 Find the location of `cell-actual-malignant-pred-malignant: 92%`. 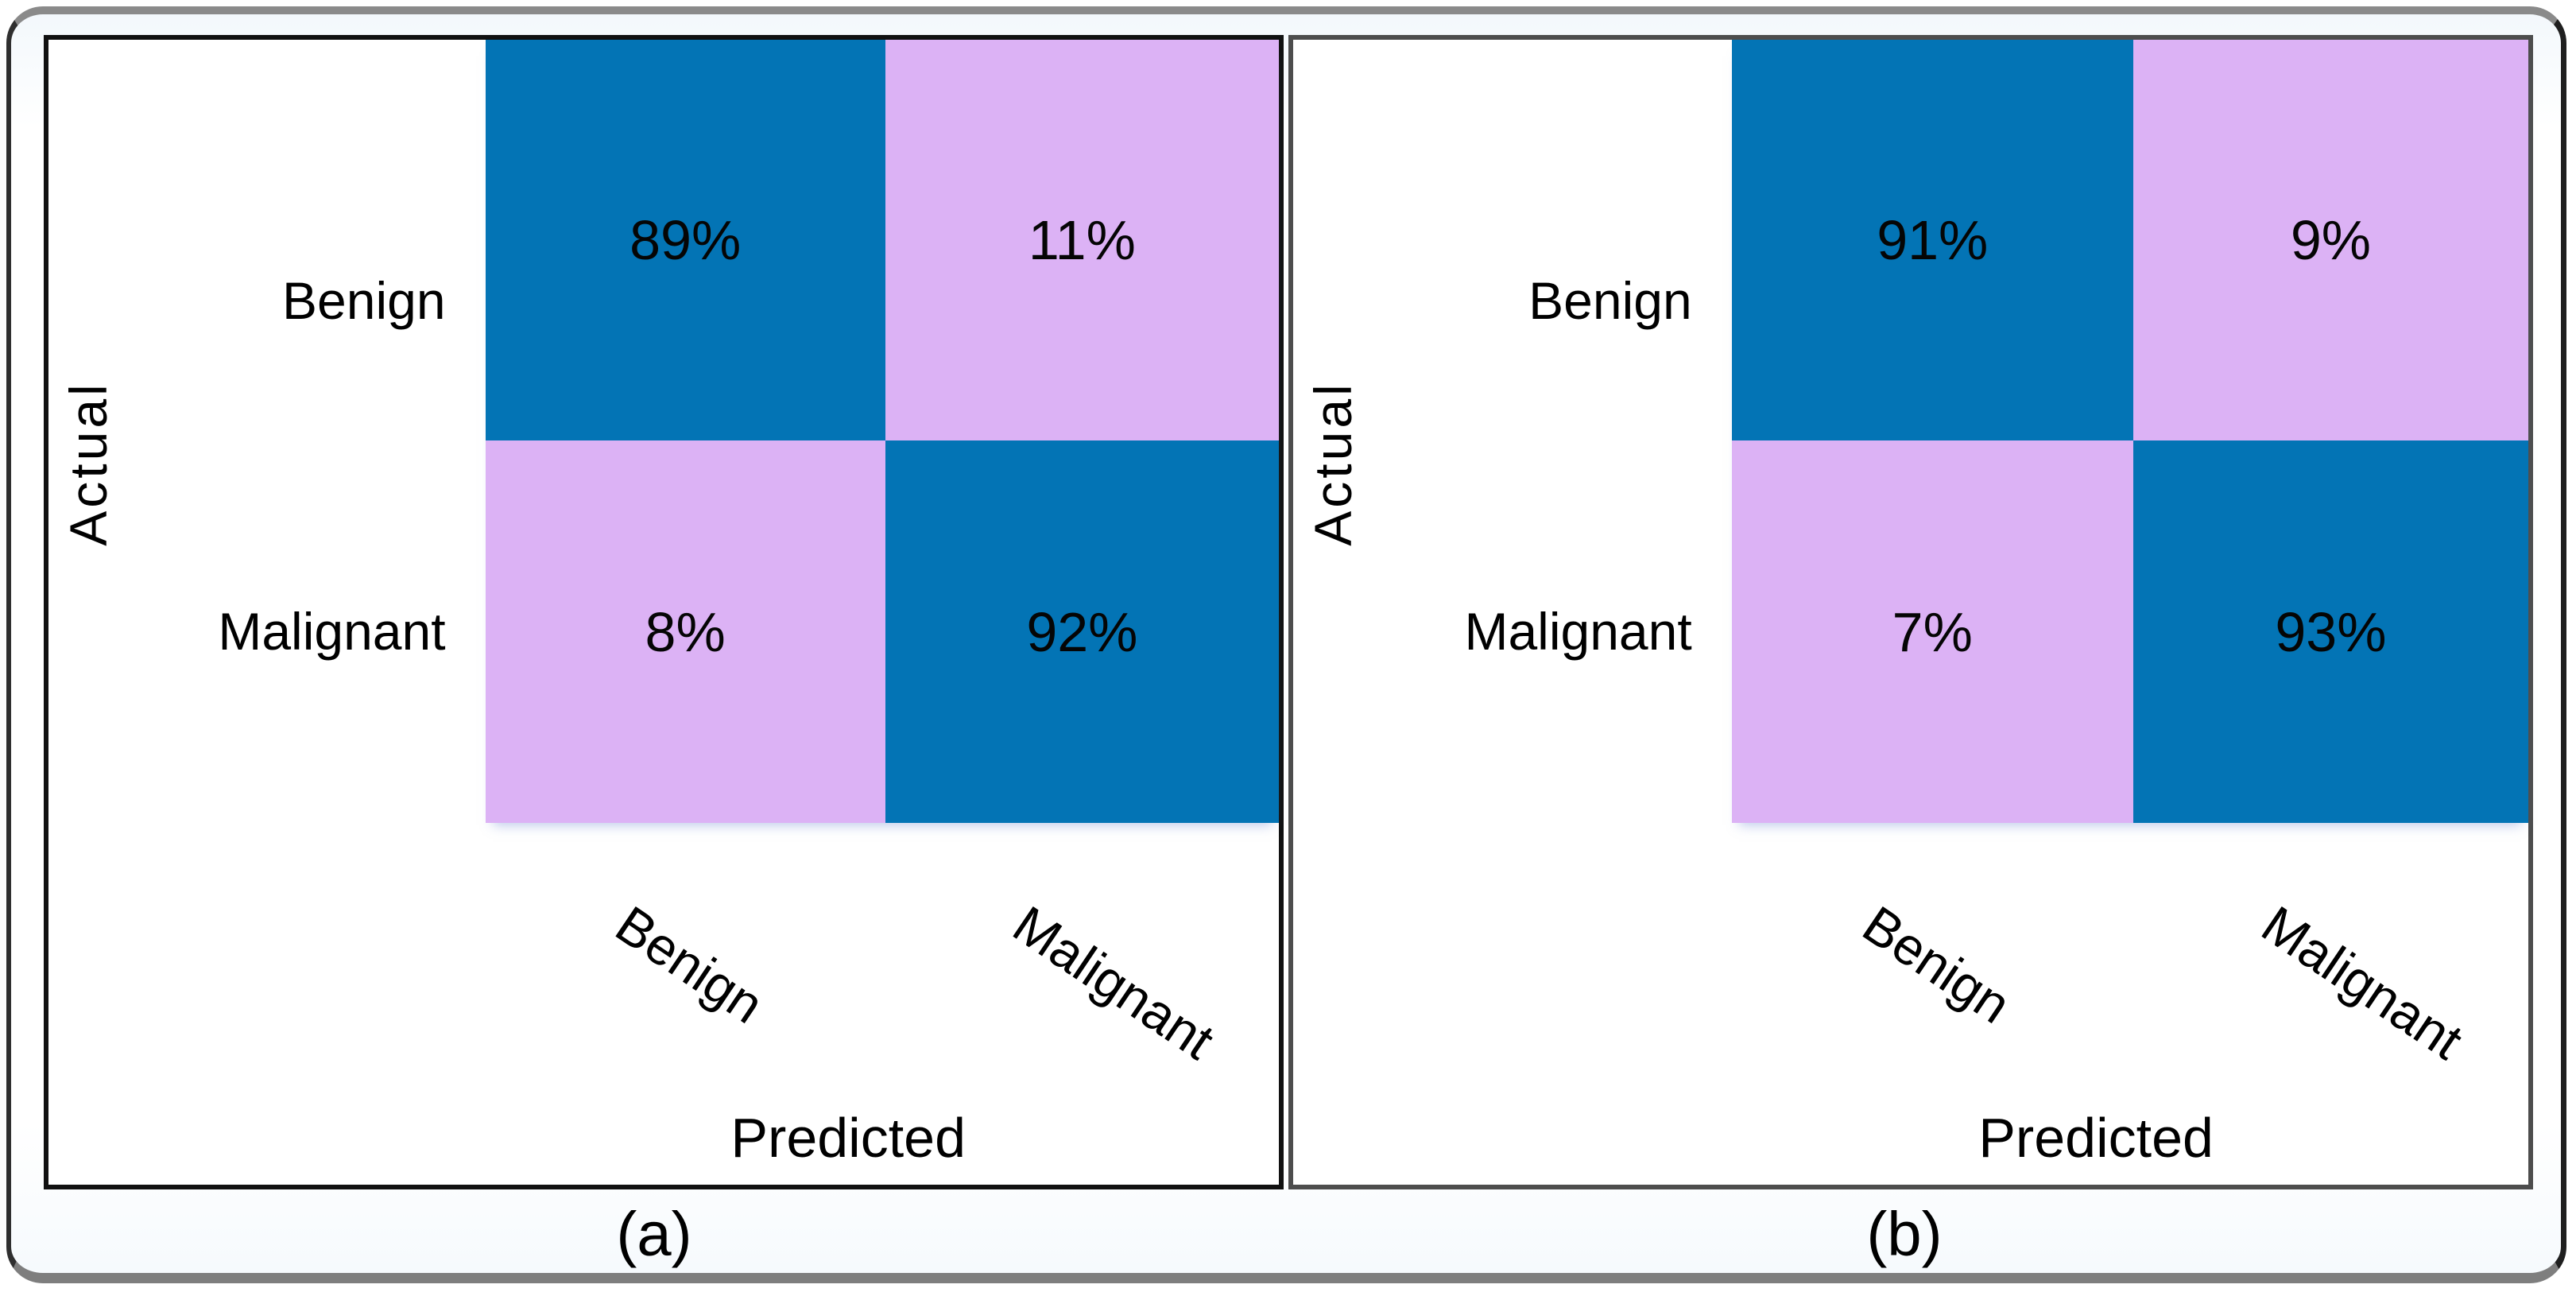

cell-actual-malignant-pred-malignant: 92% is located at coordinates (1082, 631).